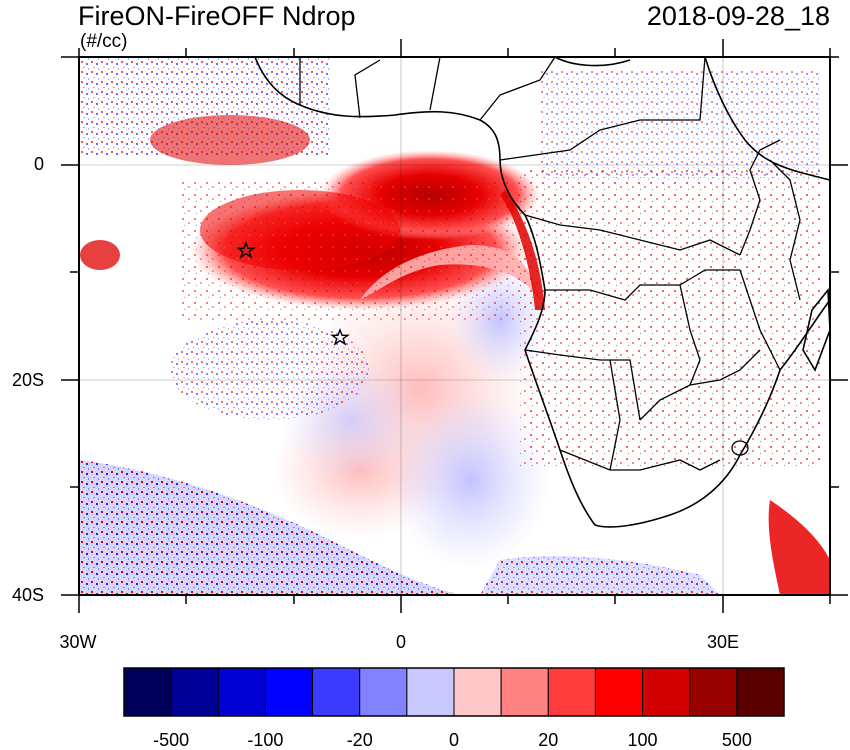 This screenshot has width=850, height=750. What do you see at coordinates (217, 16) in the screenshot?
I see `map-title: FireON-FireOFF Ndrop` at bounding box center [217, 16].